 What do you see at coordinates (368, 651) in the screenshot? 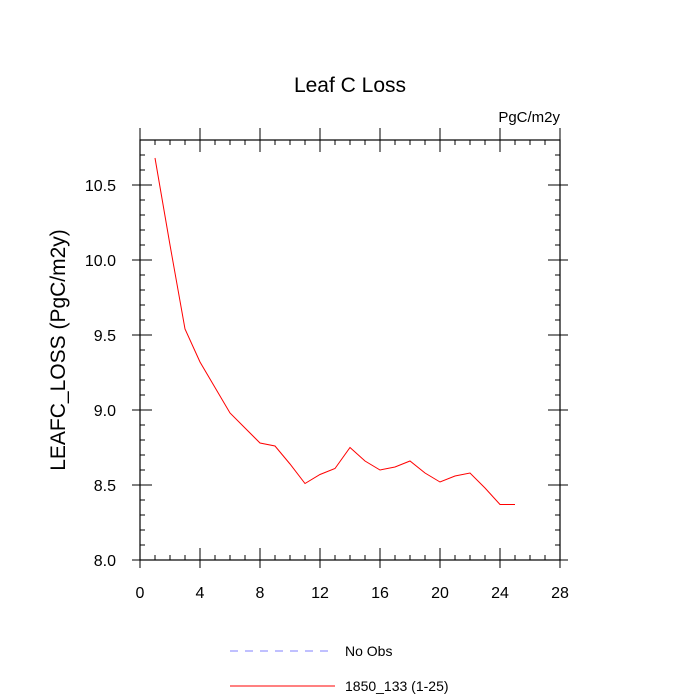
I see `legend-label: No Obs` at bounding box center [368, 651].